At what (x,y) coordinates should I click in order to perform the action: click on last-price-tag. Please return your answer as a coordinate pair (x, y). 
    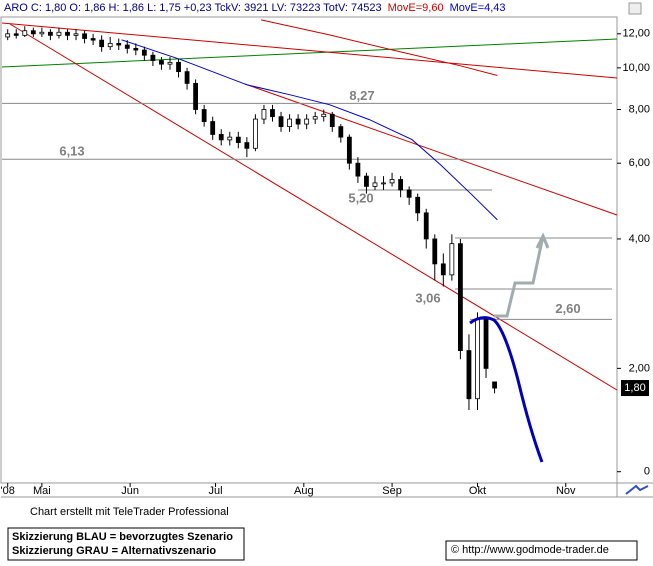
    Looking at the image, I should click on (635, 388).